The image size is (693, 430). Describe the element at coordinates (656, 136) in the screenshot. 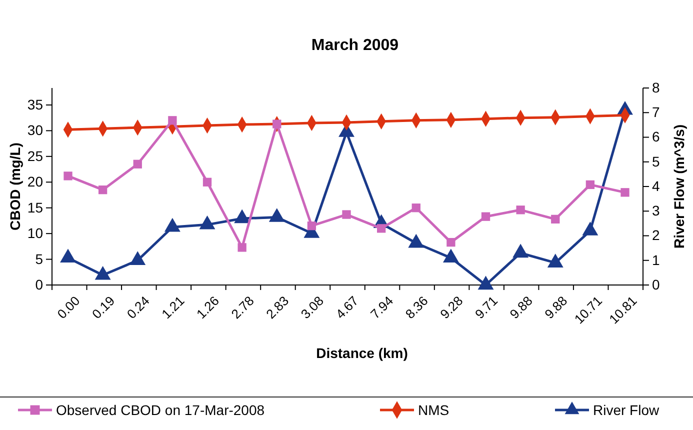

I see `y2-tick-label: 6` at that location.